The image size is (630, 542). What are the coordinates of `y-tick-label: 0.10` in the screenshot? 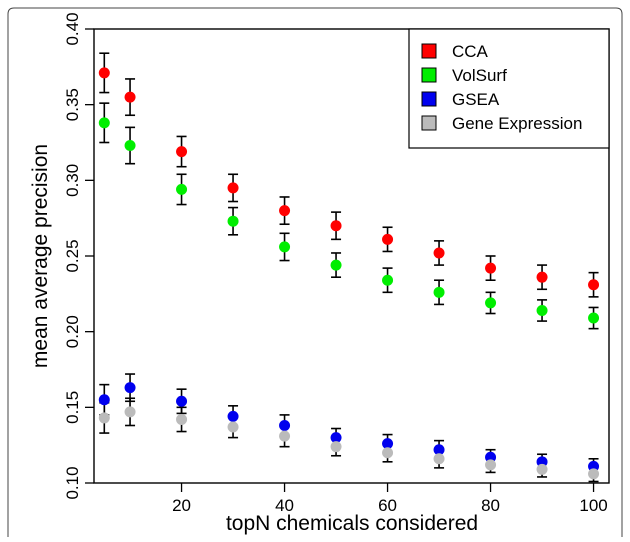 It's located at (72, 482).